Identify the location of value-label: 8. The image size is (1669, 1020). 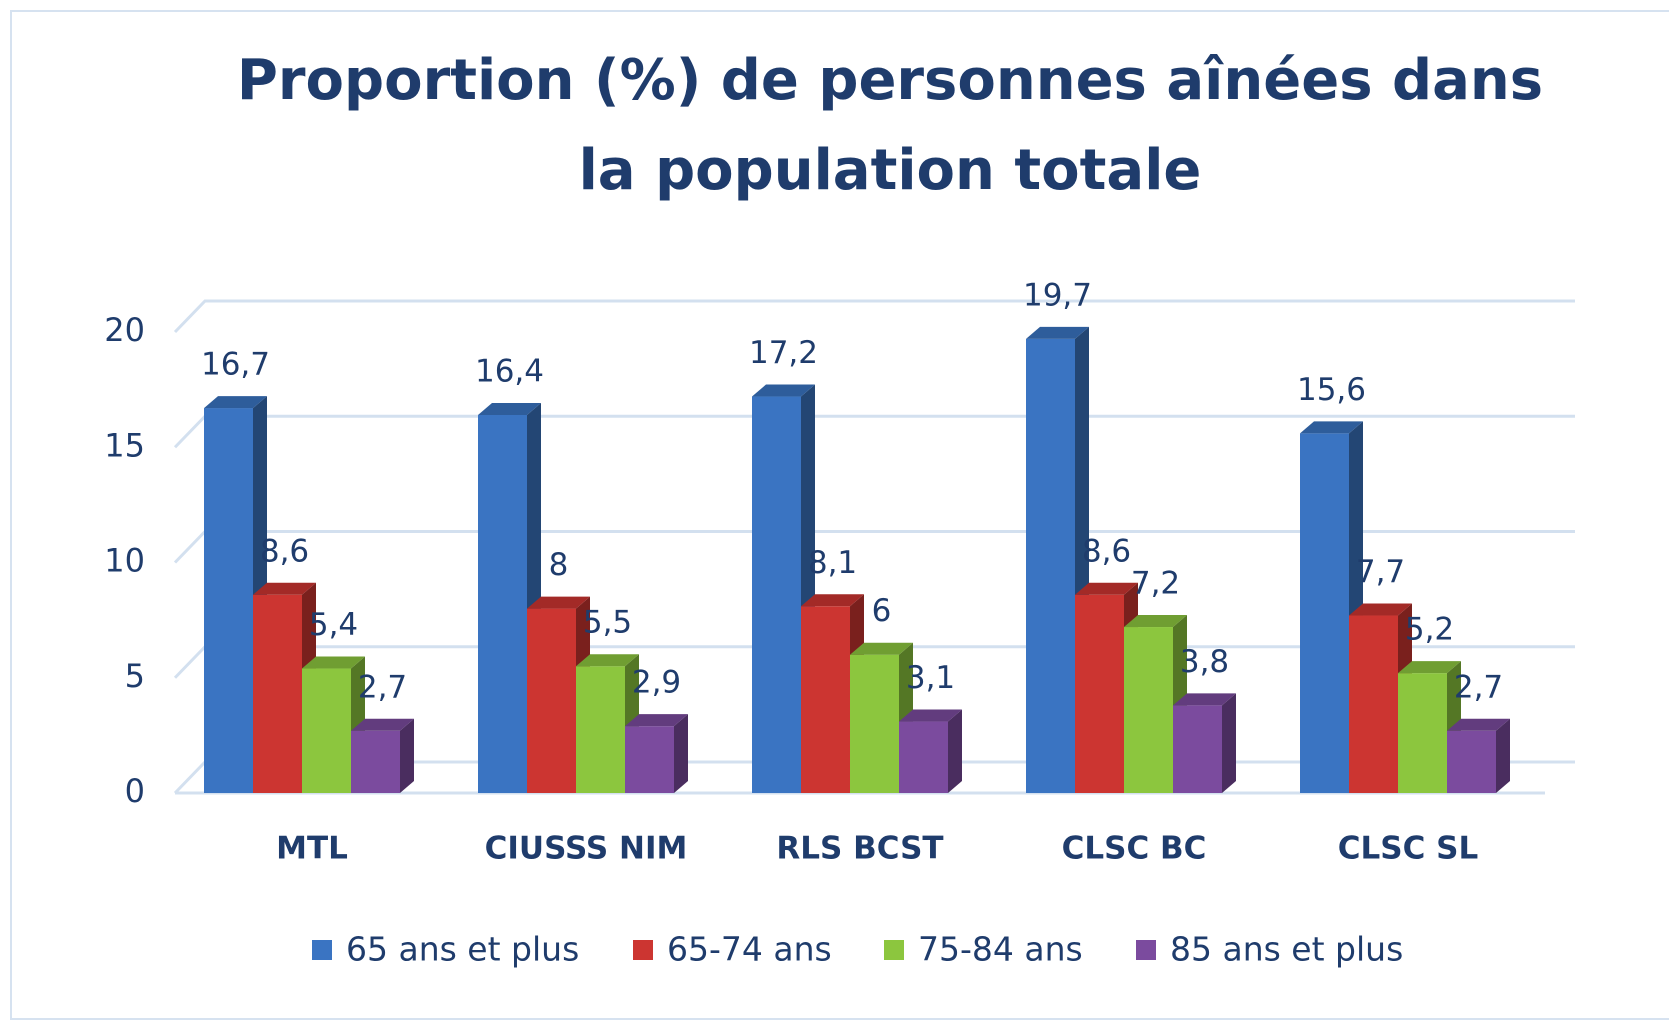
(559, 565).